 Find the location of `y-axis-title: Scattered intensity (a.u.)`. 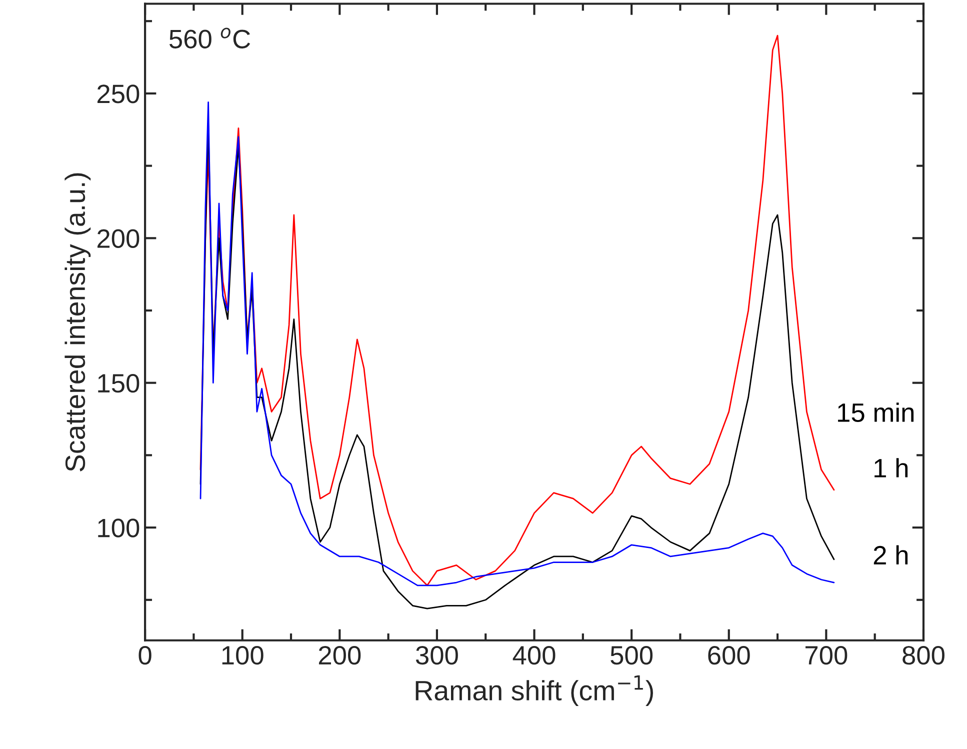

y-axis-title: Scattered intensity (a.u.) is located at coordinates (77, 322).